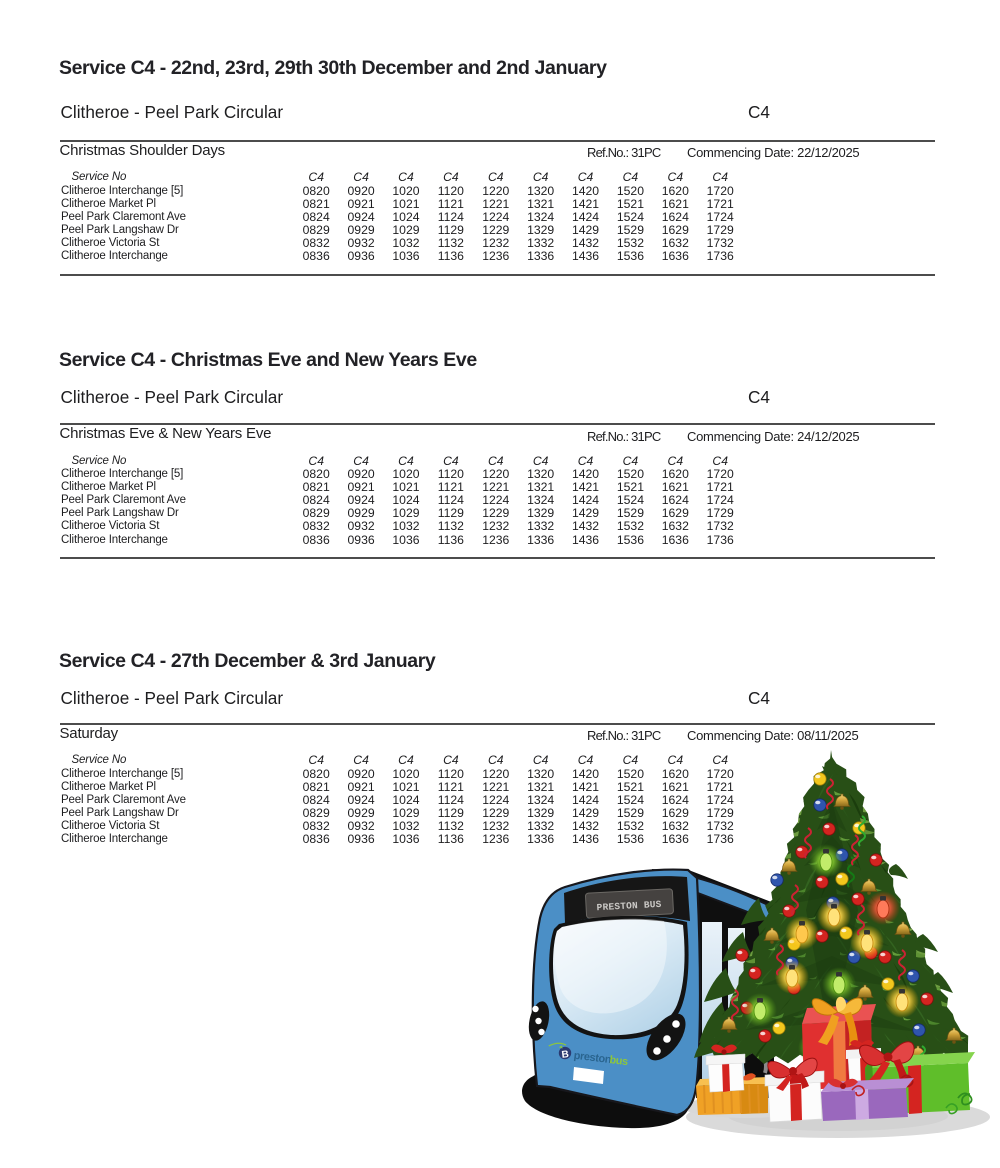 This screenshot has width=1000, height=1168. What do you see at coordinates (565, 1055) in the screenshot?
I see `svg-text: B` at bounding box center [565, 1055].